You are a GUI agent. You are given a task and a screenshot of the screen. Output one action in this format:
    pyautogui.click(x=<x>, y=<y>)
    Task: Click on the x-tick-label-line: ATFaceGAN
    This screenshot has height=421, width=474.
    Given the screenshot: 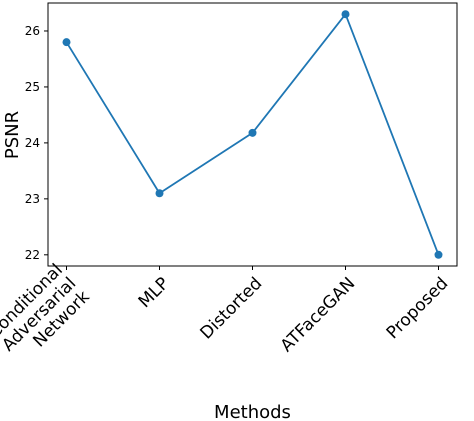 What is the action you would take?
    pyautogui.click(x=318, y=315)
    